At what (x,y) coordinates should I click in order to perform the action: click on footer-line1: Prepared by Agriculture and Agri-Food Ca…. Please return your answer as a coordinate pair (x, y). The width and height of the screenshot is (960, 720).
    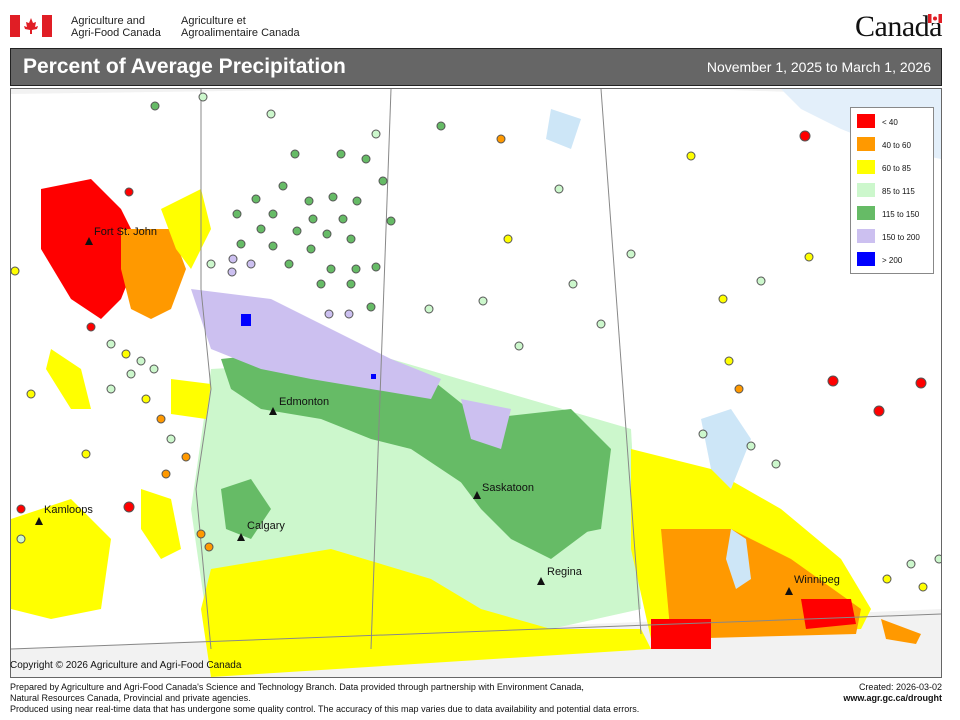
    Looking at the image, I should click on (297, 687).